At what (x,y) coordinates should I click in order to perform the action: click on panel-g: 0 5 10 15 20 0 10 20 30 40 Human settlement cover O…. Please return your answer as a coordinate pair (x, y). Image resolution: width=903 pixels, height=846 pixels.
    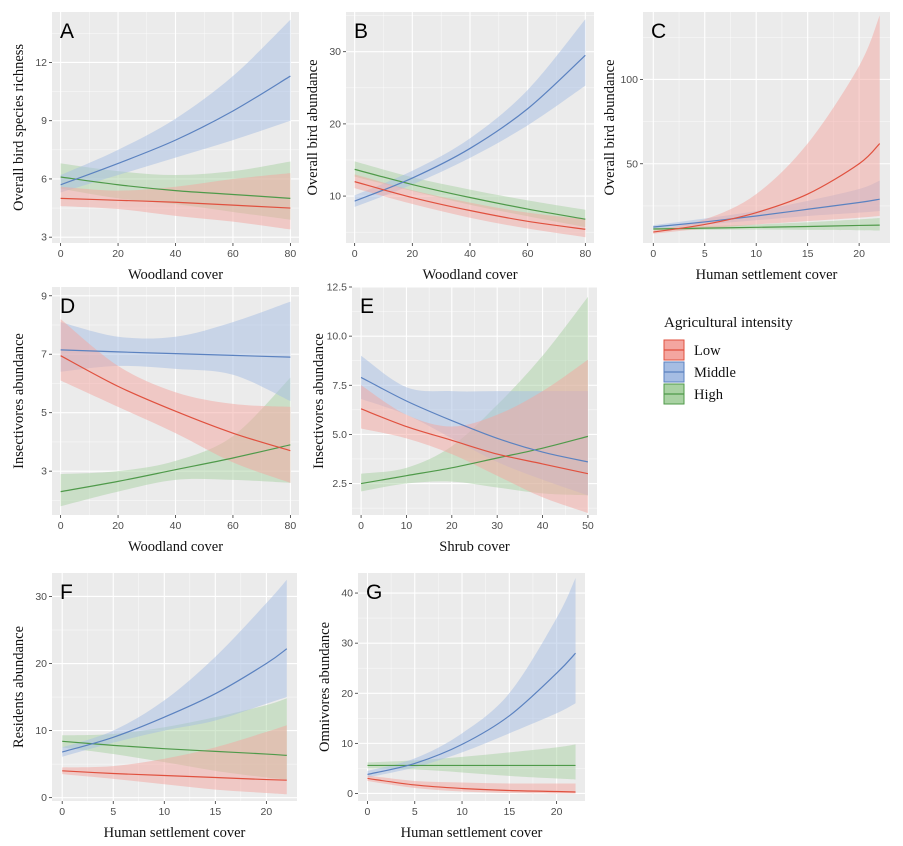
    Looking at the image, I should click on (451, 707).